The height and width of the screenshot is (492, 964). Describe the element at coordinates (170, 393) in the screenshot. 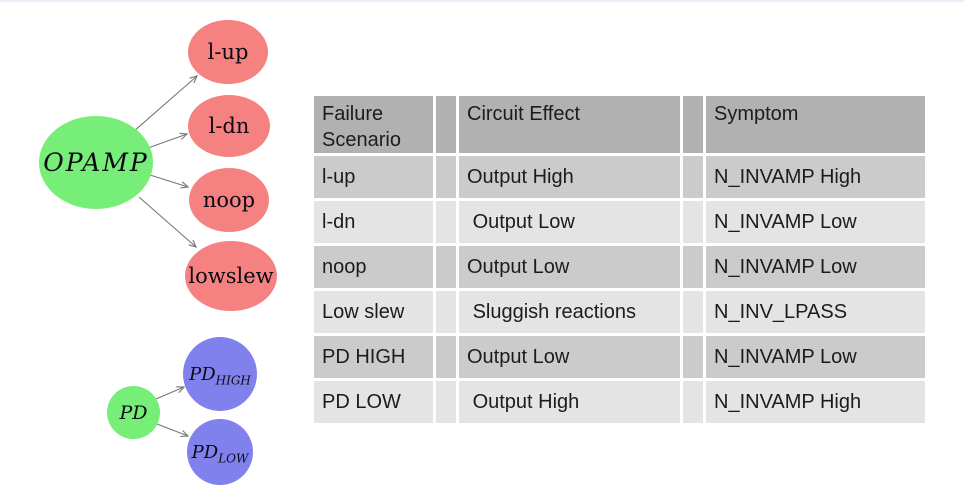

I see `edge-pd-pdhigh` at that location.